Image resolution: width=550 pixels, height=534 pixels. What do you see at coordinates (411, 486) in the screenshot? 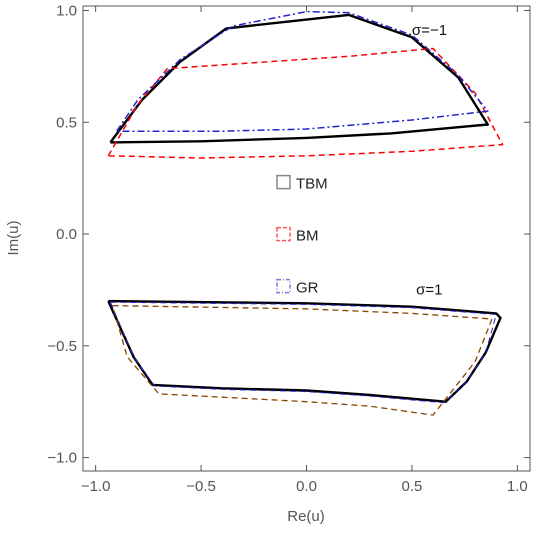
I see `x-tick-label: 0.5` at bounding box center [411, 486].